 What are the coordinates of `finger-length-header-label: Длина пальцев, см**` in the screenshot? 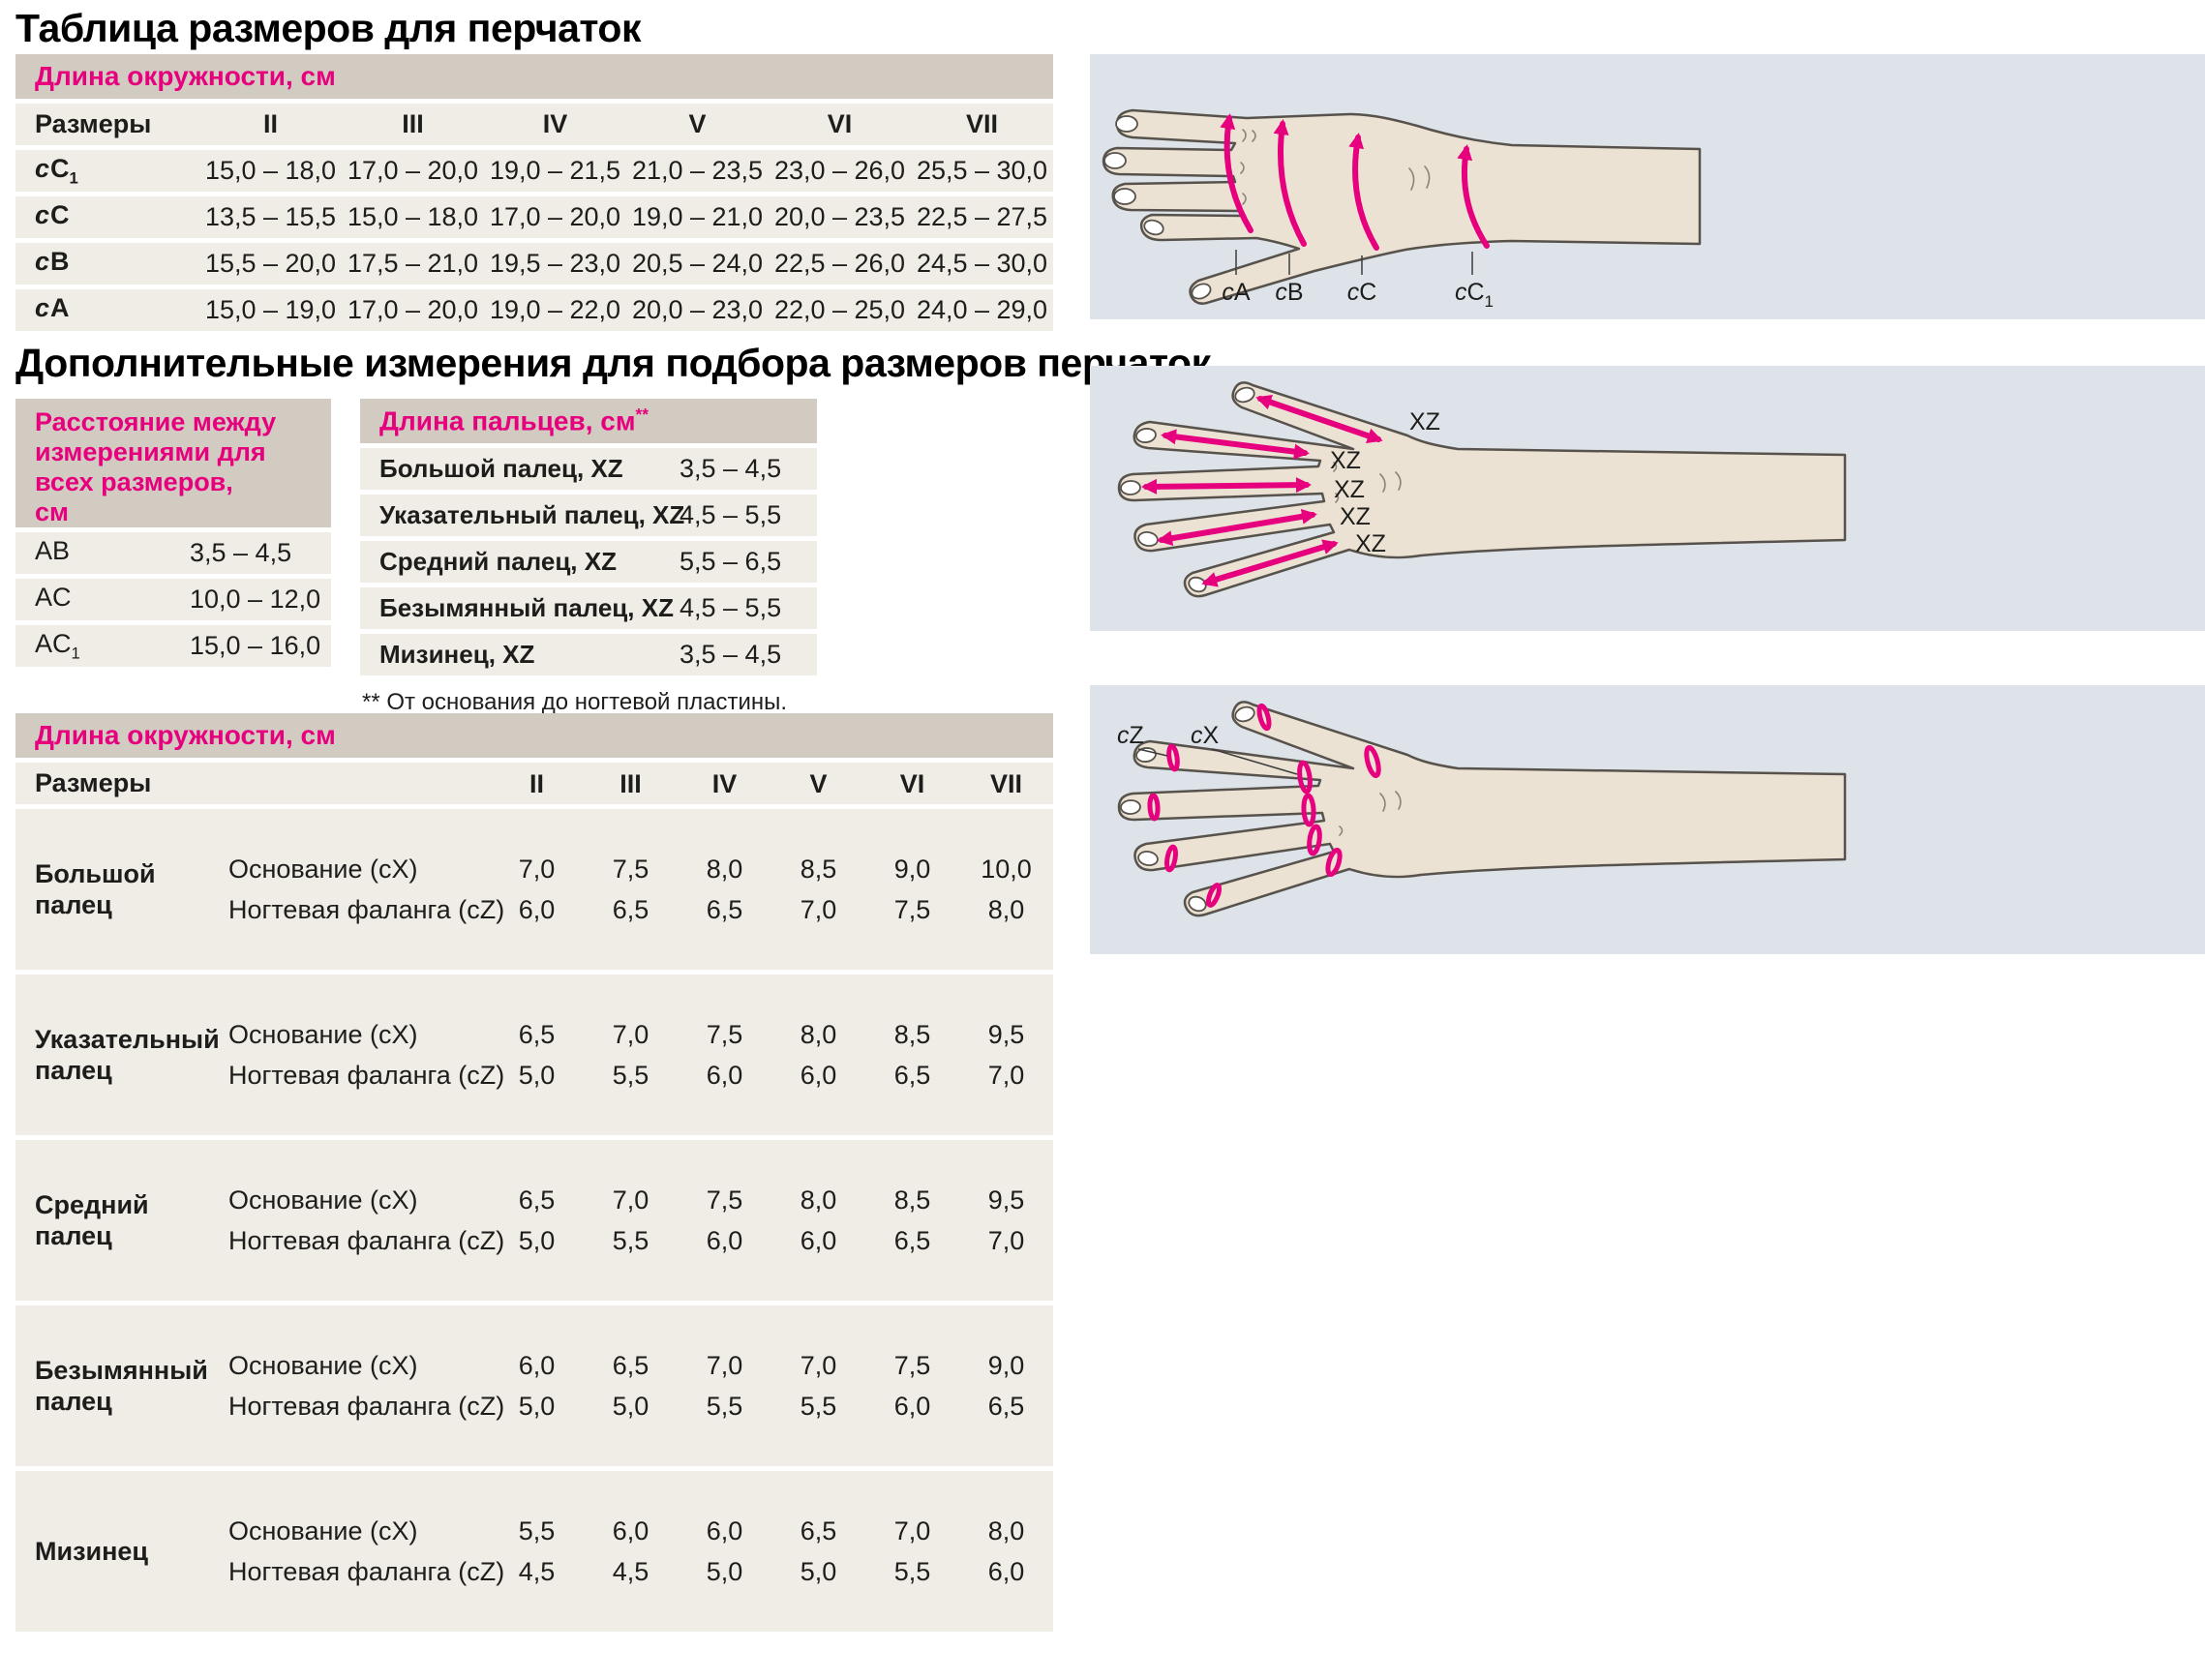 It's located at (514, 421).